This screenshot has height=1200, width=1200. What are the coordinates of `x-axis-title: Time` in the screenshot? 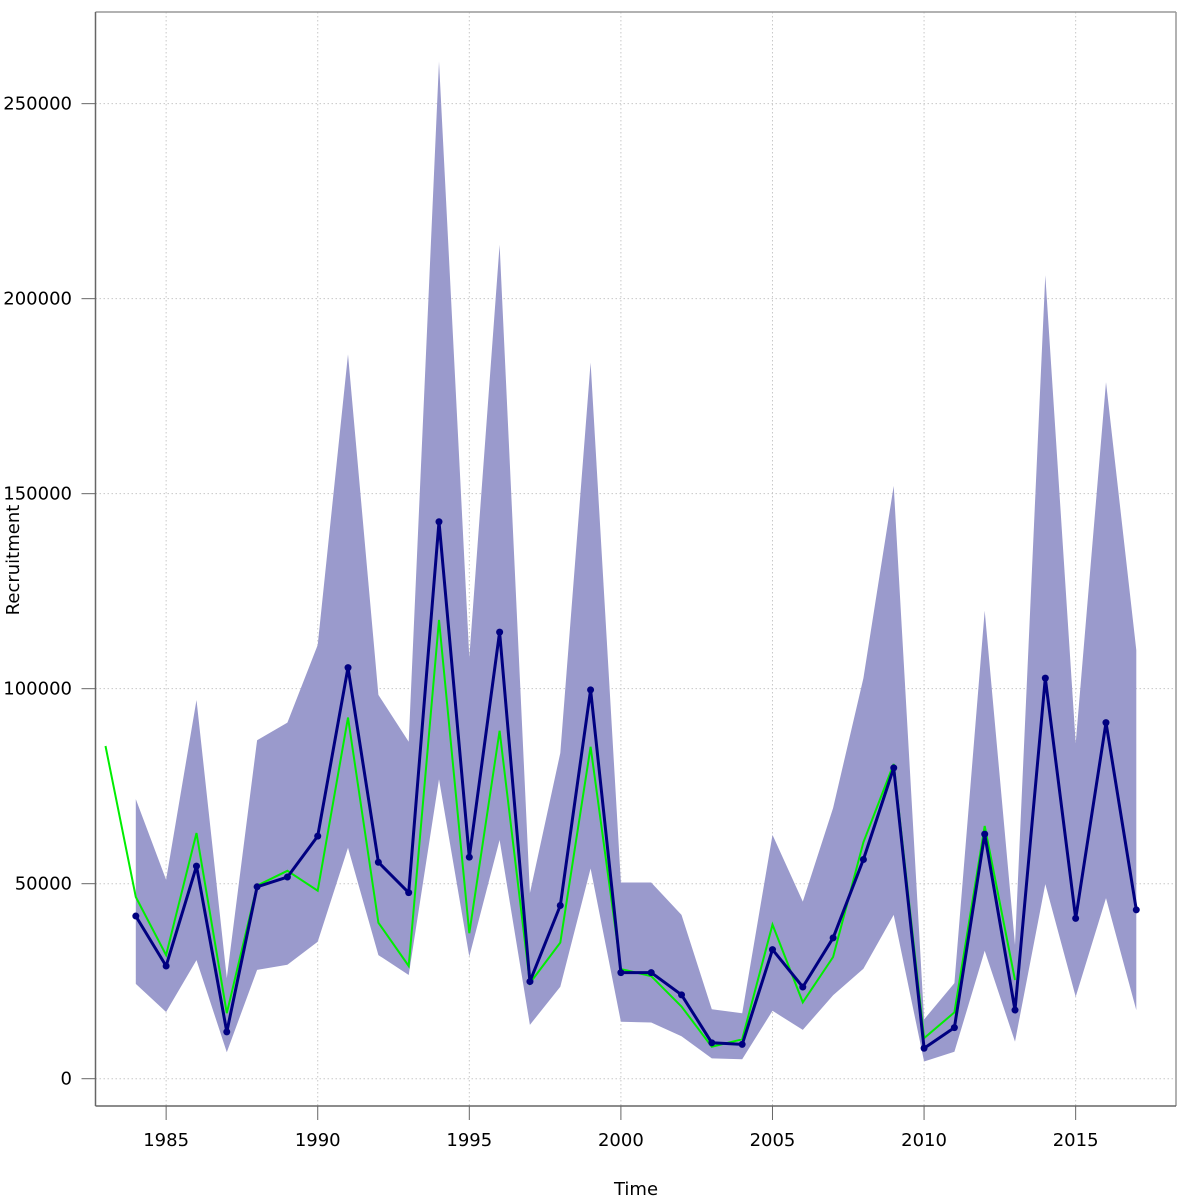 It's located at (635, 1189).